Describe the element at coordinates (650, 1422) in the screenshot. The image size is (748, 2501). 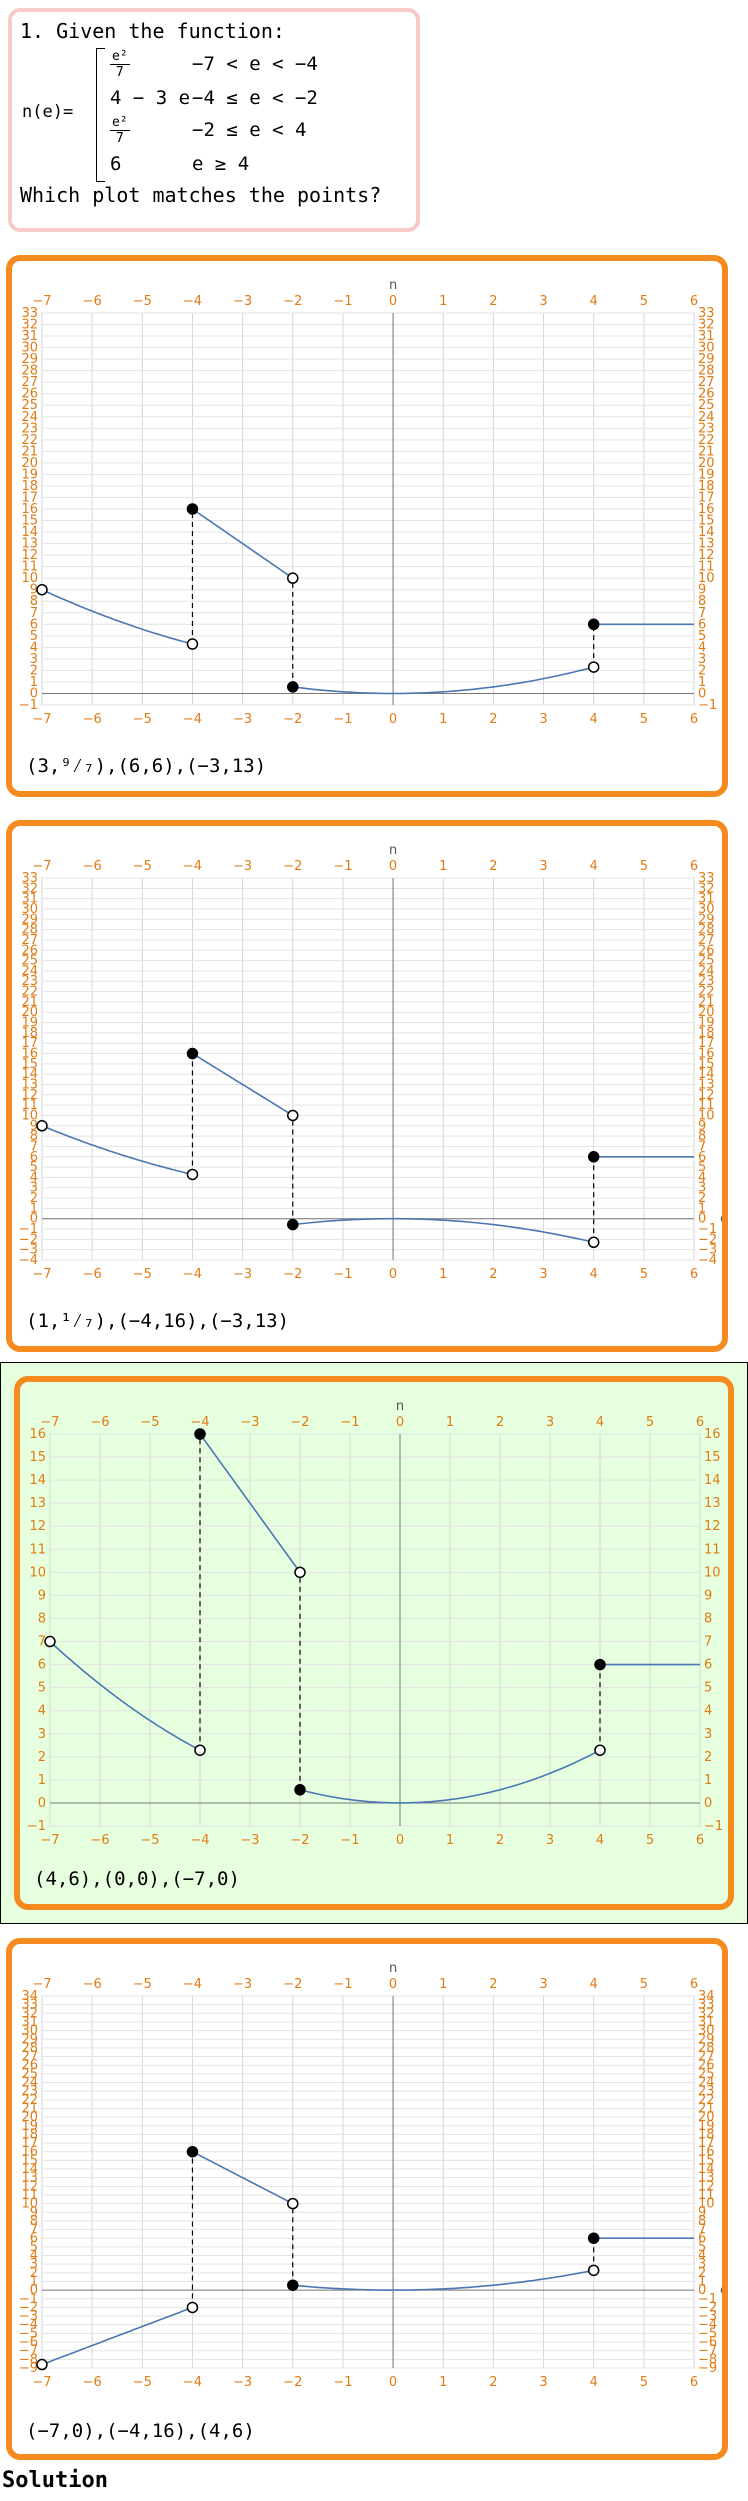
I see `x-tick-label: 5` at that location.